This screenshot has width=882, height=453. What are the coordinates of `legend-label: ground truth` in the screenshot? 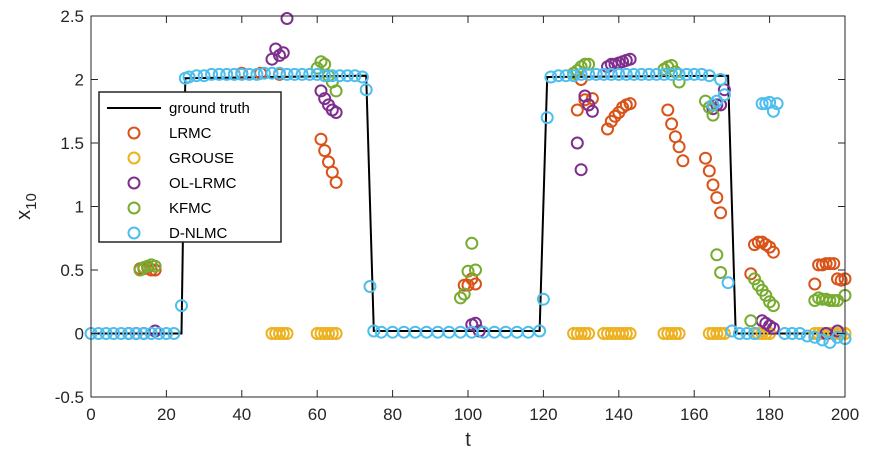 It's located at (209, 108).